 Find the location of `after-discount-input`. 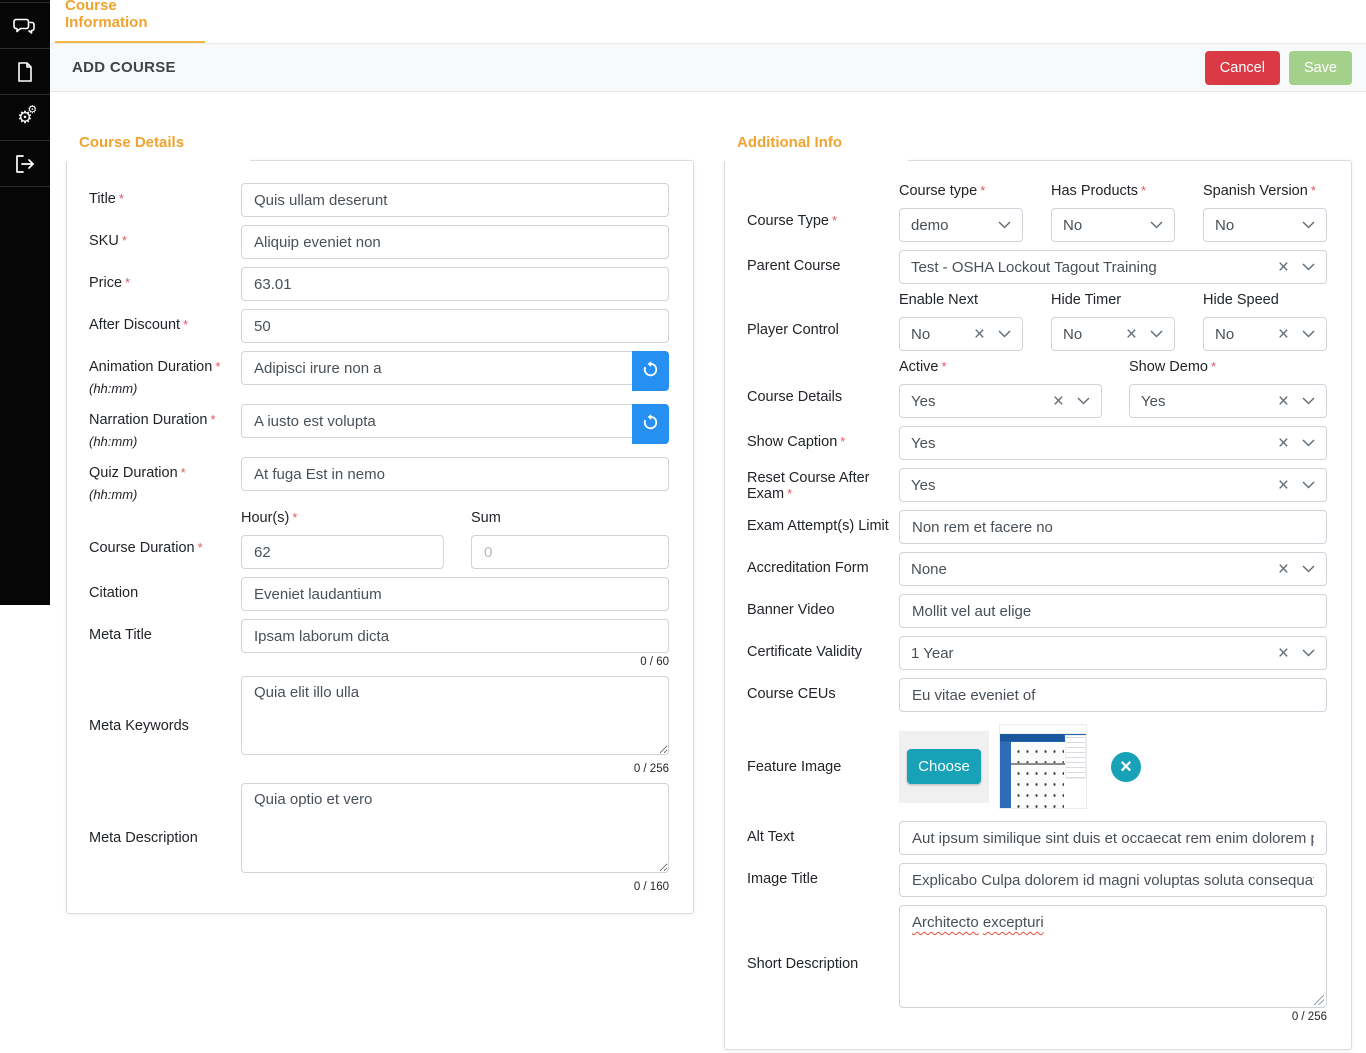

after-discount-input is located at coordinates (455, 326).